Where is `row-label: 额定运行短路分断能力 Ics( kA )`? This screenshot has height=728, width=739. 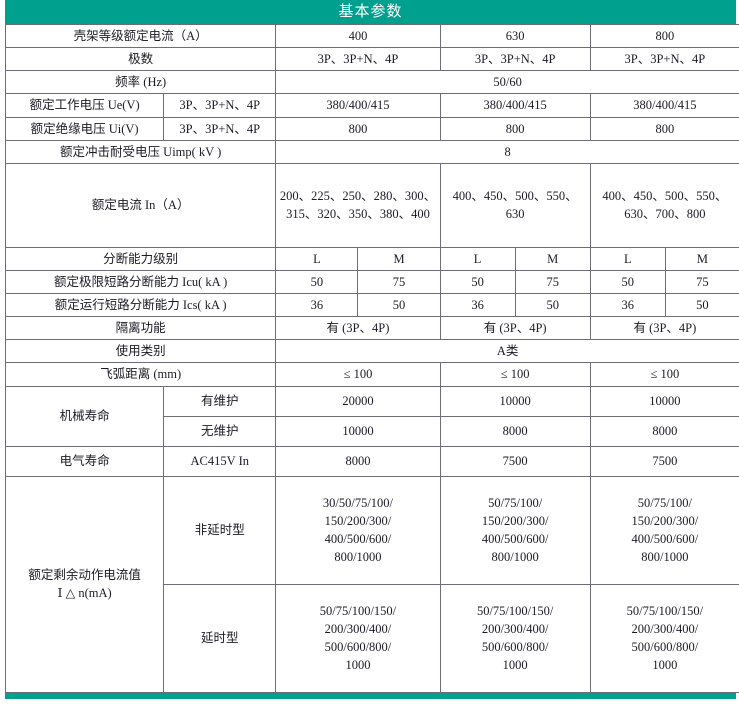
row-label: 额定运行短路分断能力 Ics( kA ) is located at coordinates (140, 305).